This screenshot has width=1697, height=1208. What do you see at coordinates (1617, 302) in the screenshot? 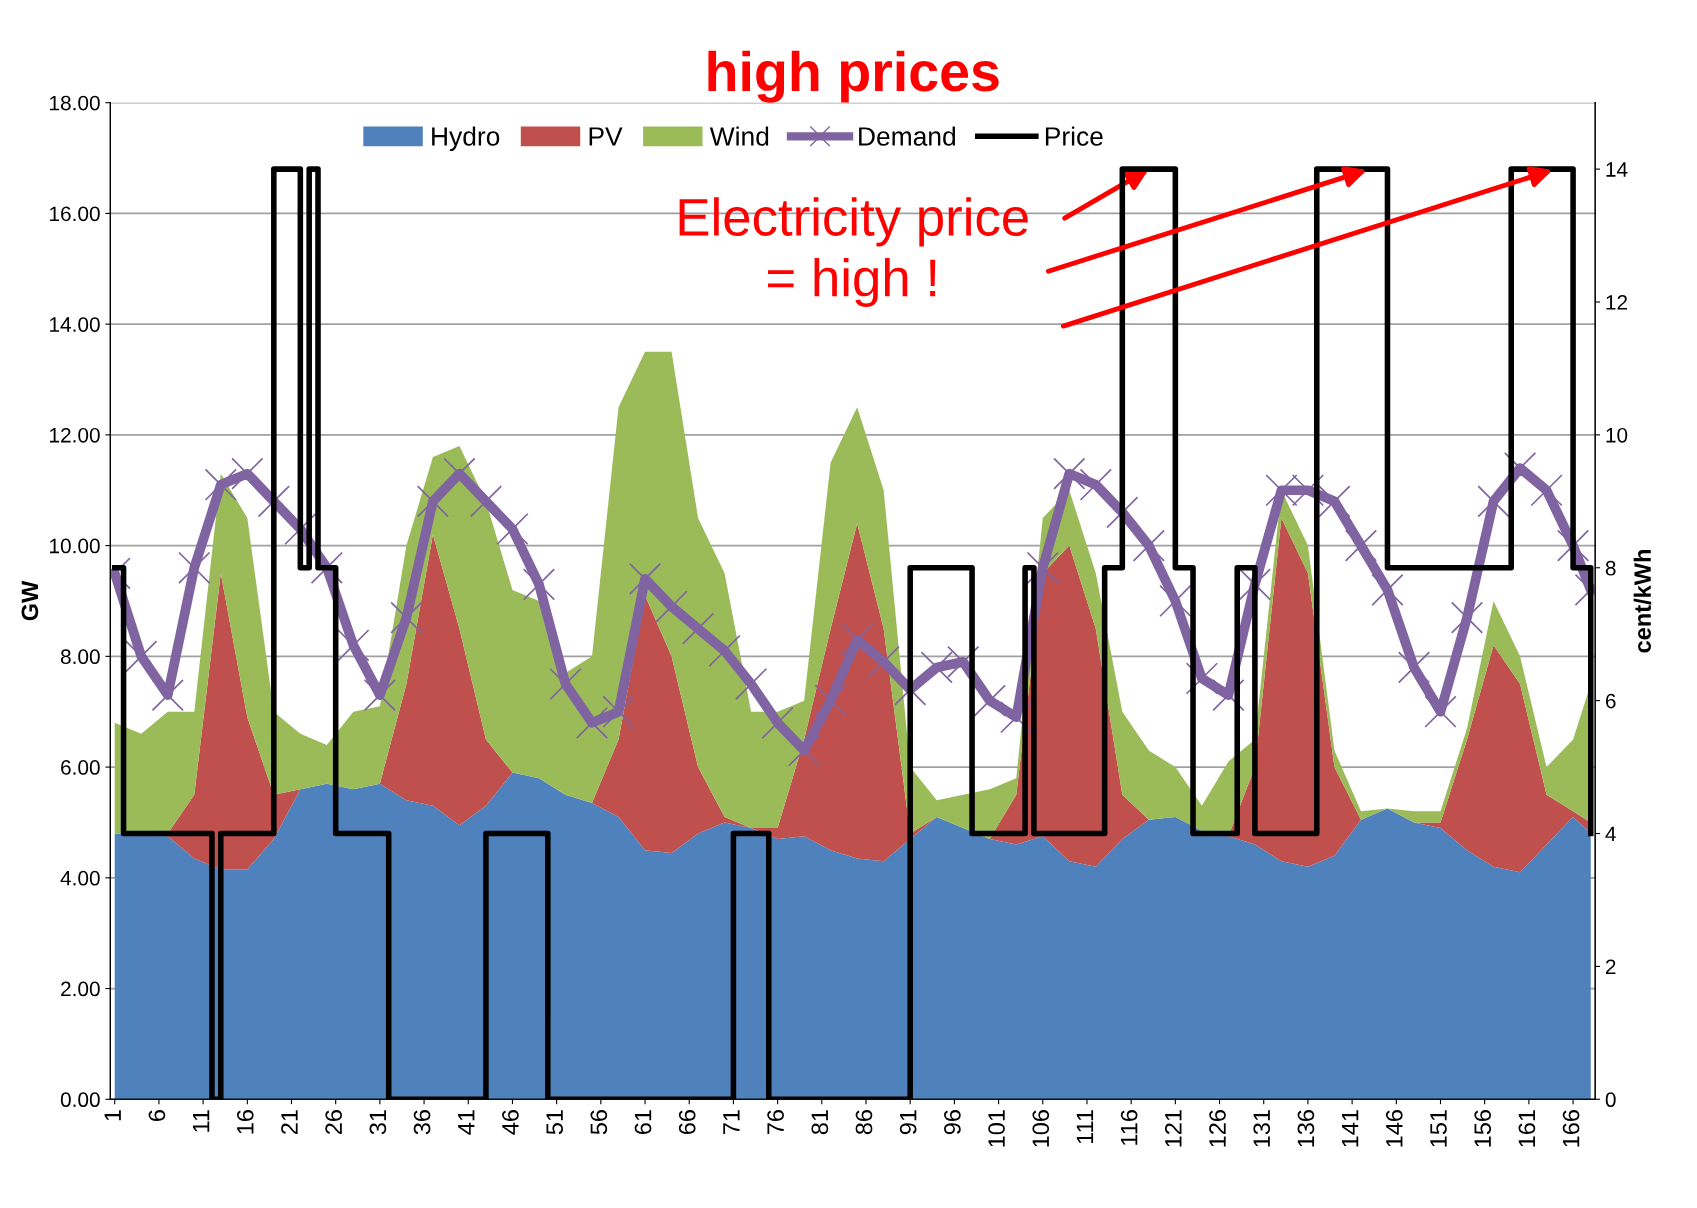
I see `y2-tick-label: 12` at bounding box center [1617, 302].